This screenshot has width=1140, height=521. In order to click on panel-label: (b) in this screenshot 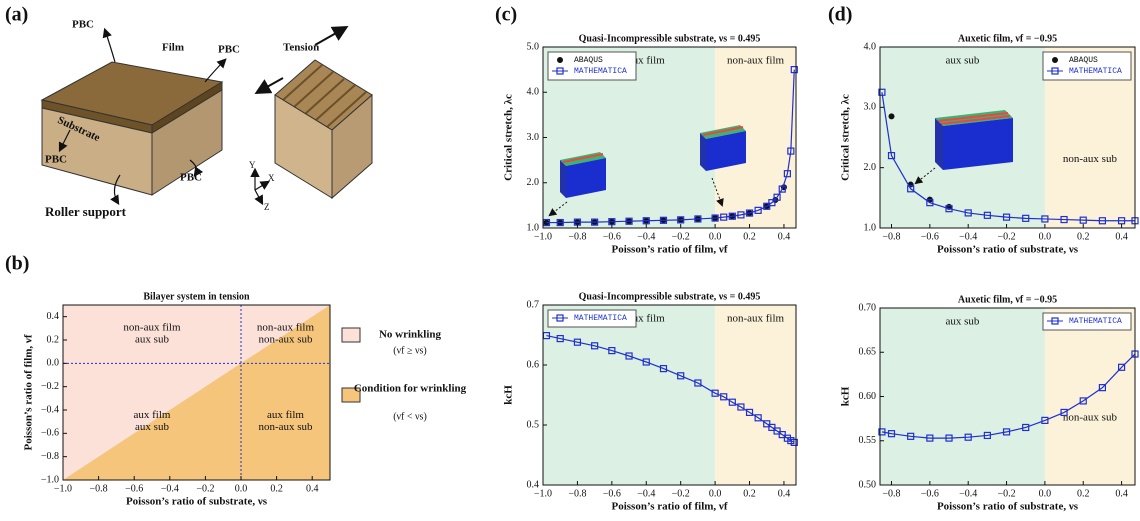, I will do `click(17, 264)`.